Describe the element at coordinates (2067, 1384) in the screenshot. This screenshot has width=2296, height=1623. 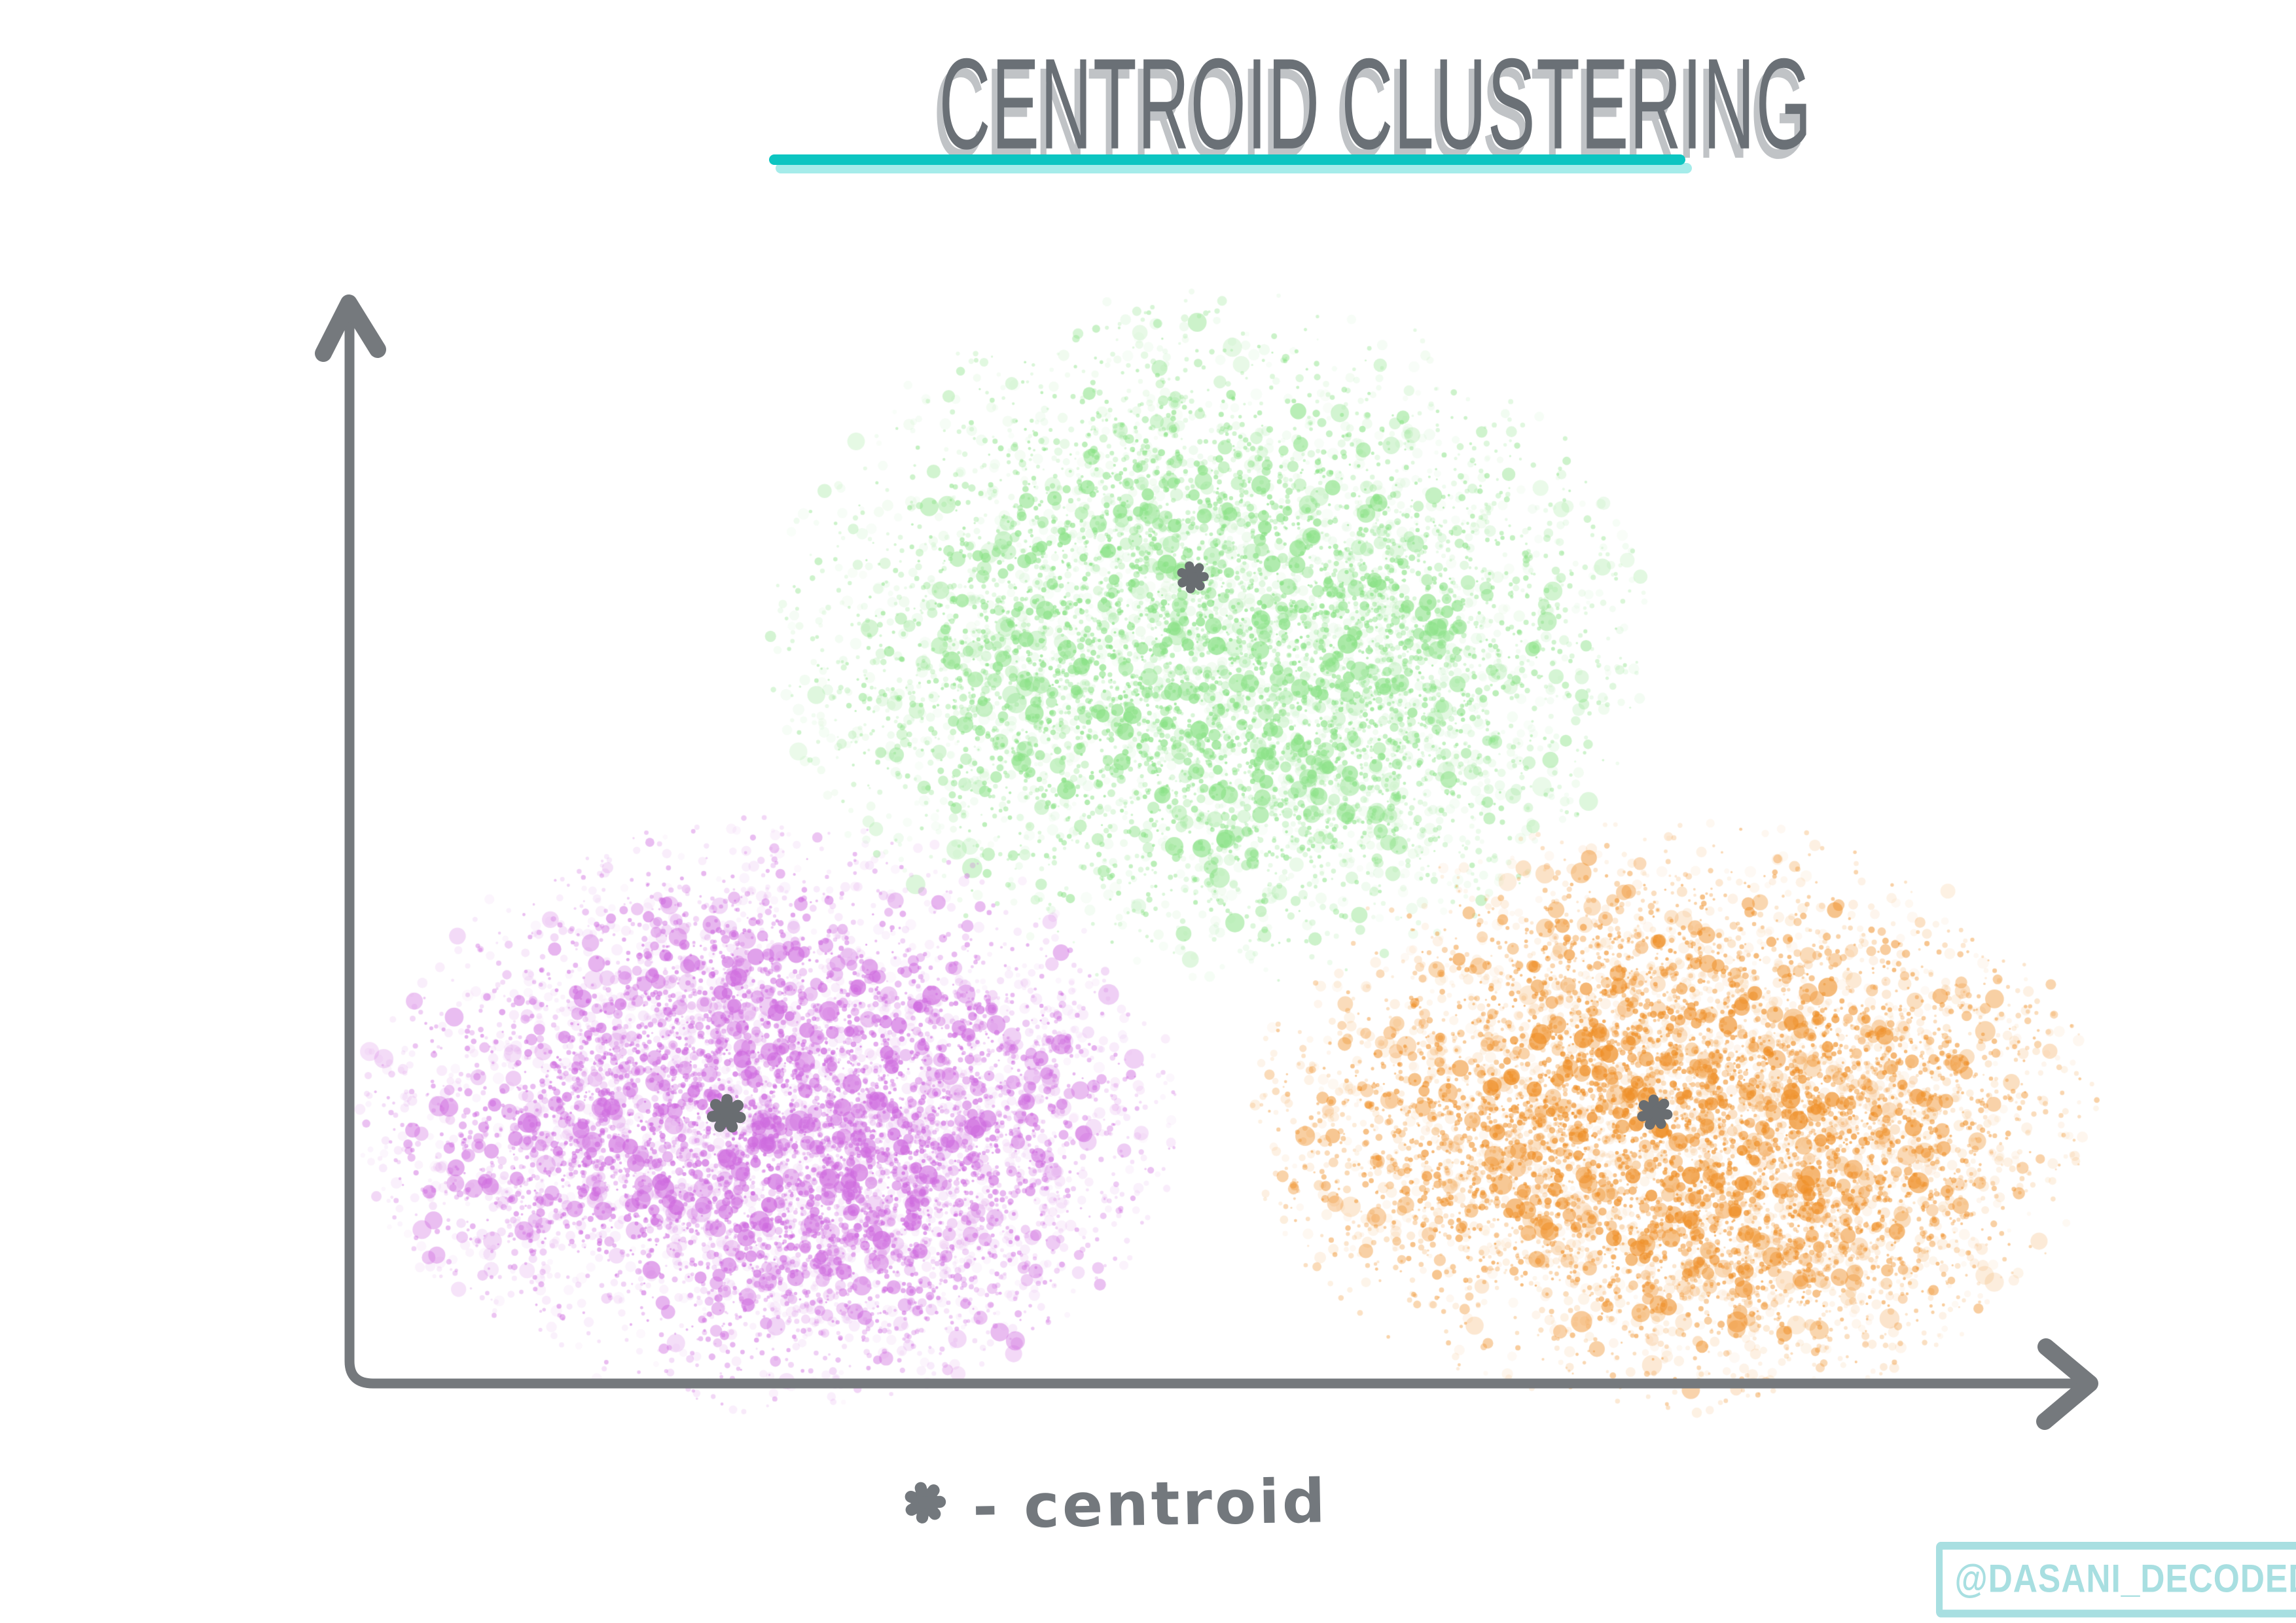
I see `x-axis-arrowhead-icon` at that location.